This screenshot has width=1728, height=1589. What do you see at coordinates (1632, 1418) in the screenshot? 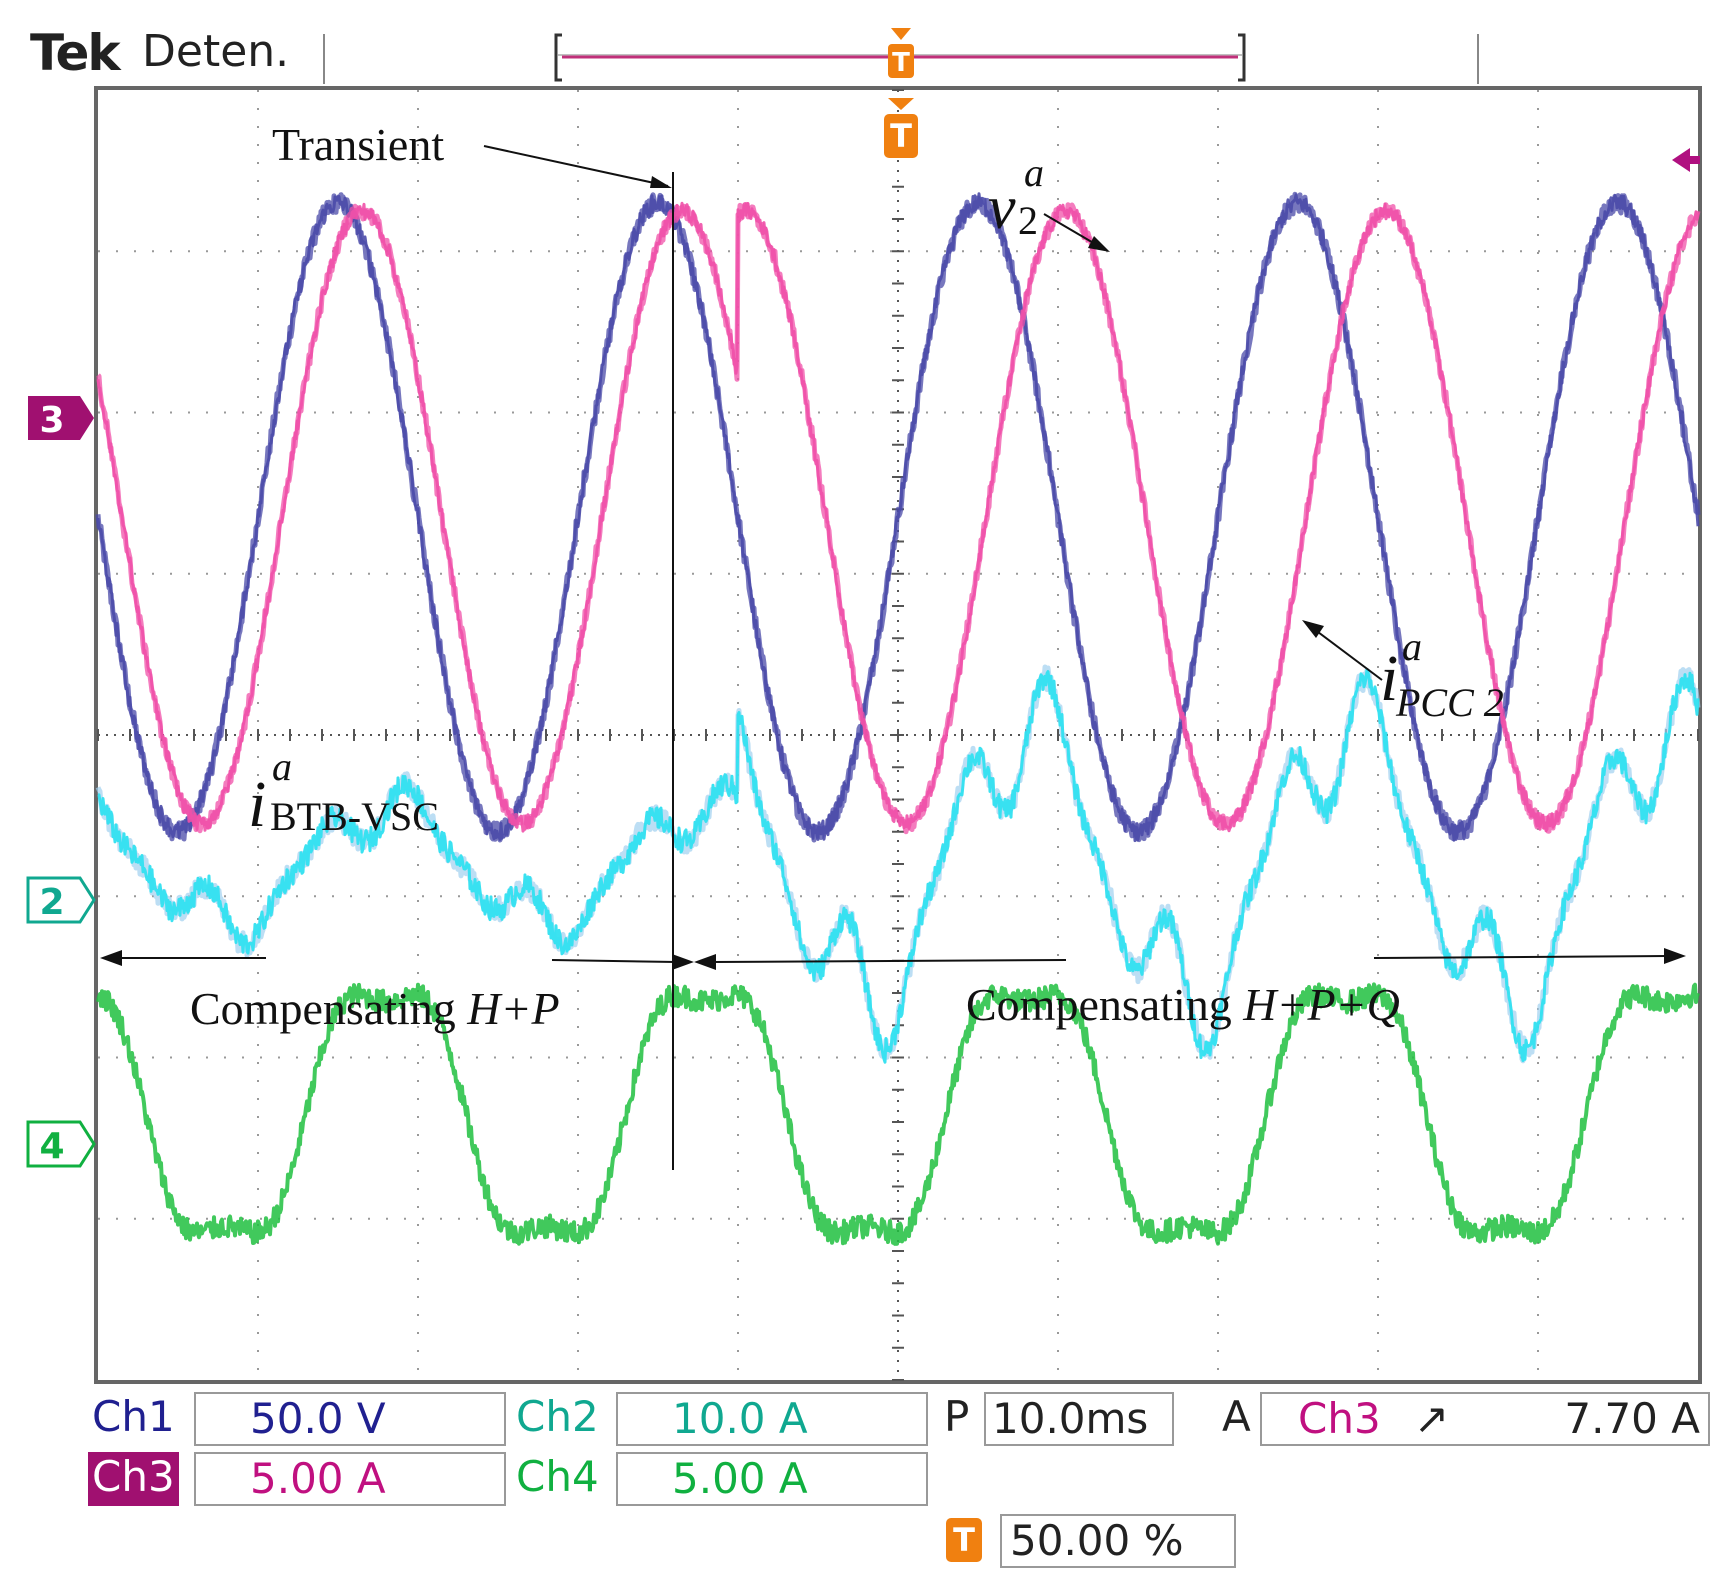
I see `trigger-level: 7.70 A` at bounding box center [1632, 1418].